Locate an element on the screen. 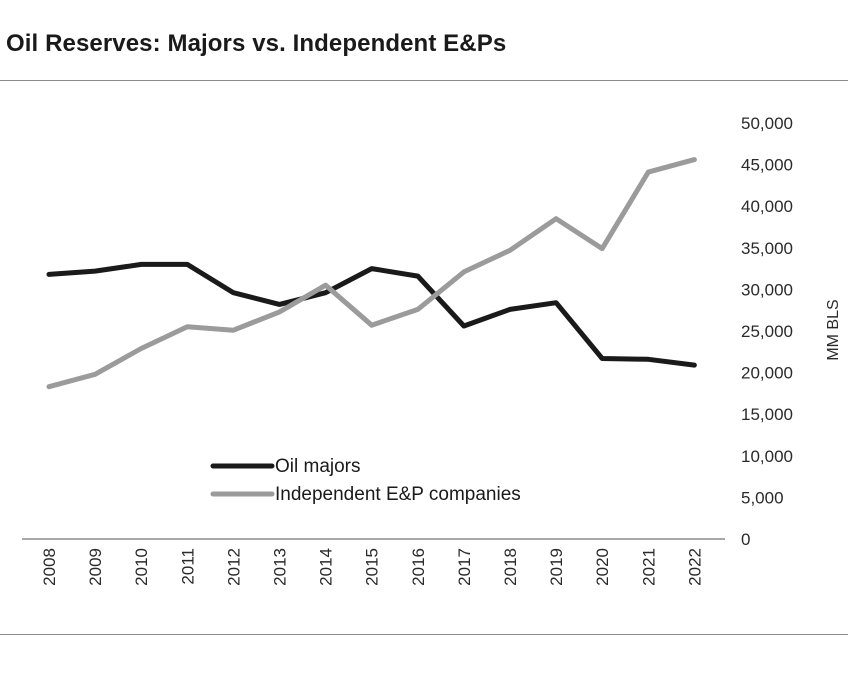 The width and height of the screenshot is (848, 695). y-tick-label: 30,000 is located at coordinates (767, 289).